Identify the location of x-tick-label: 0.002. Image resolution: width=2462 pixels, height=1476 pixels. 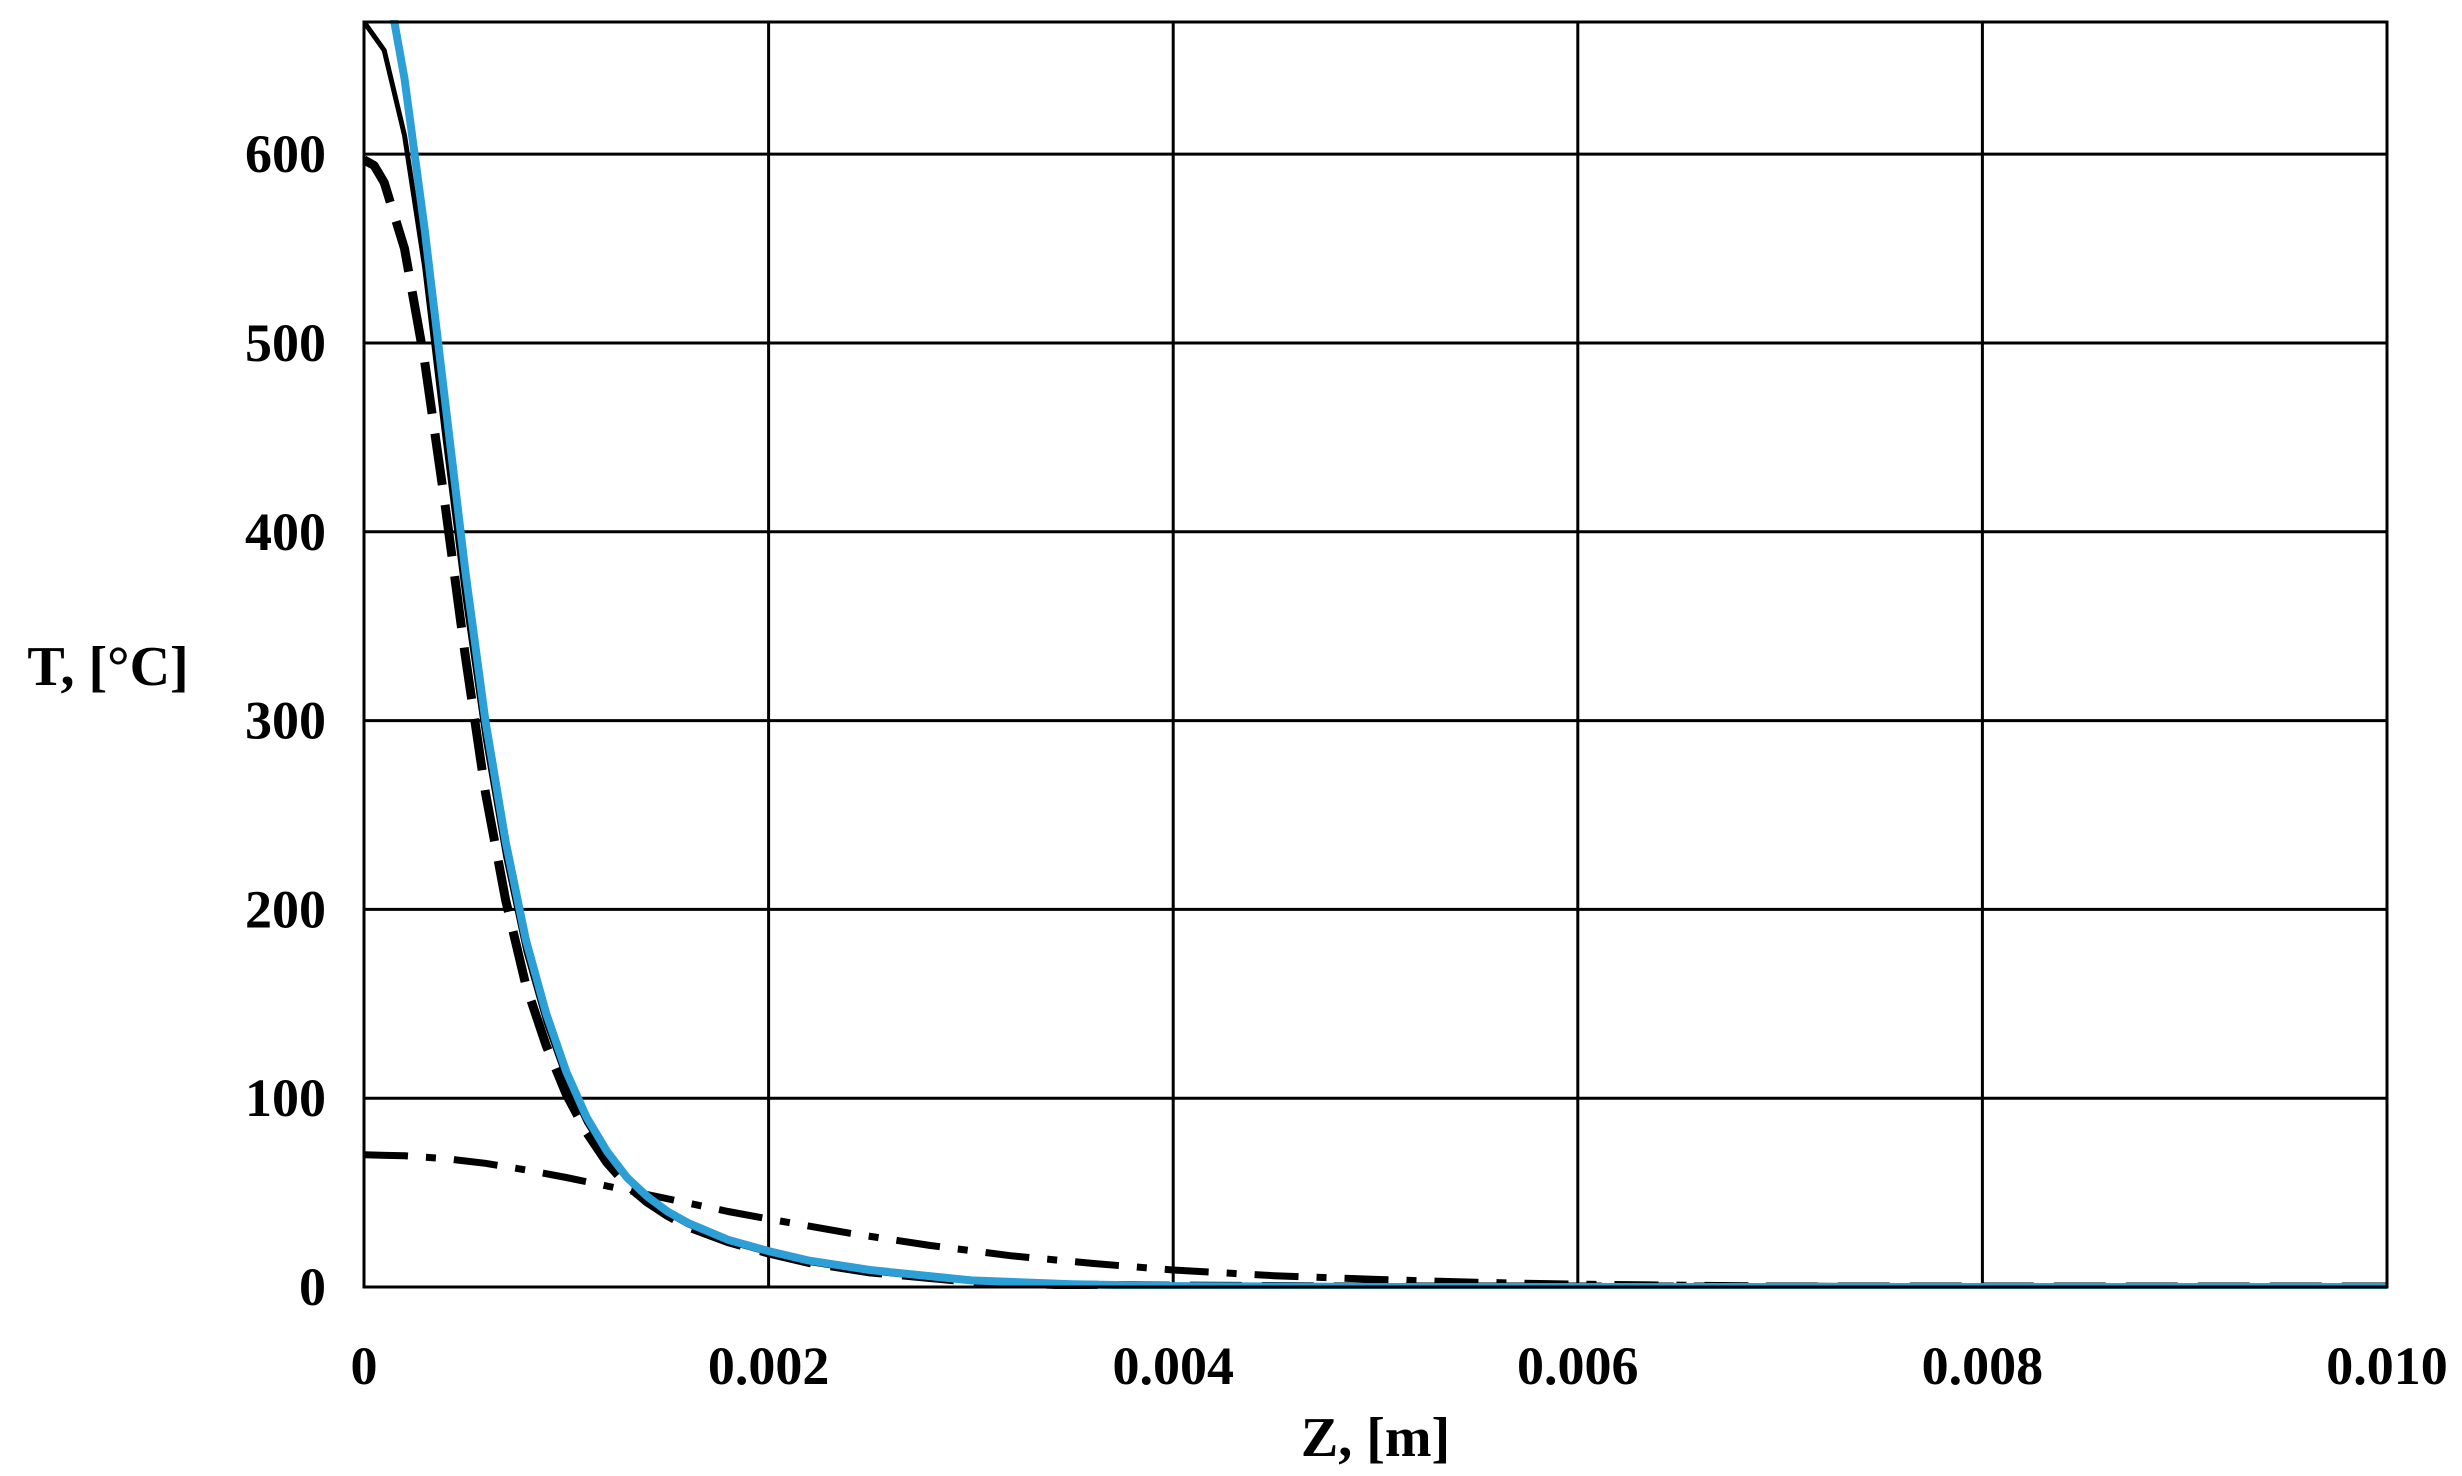
(769, 1366).